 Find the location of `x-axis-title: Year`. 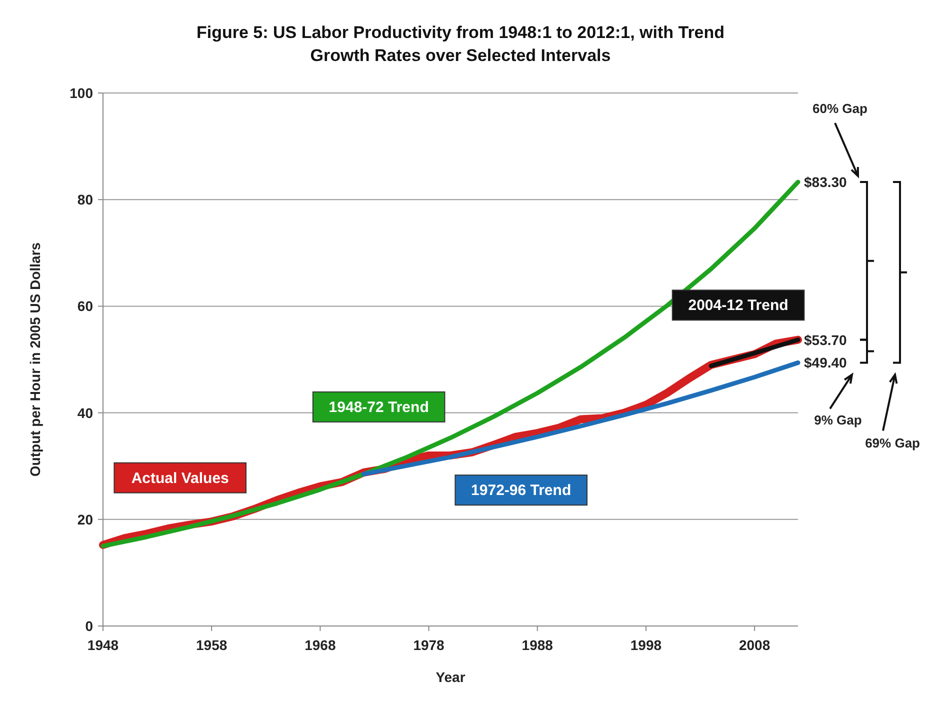

x-axis-title: Year is located at coordinates (451, 677).